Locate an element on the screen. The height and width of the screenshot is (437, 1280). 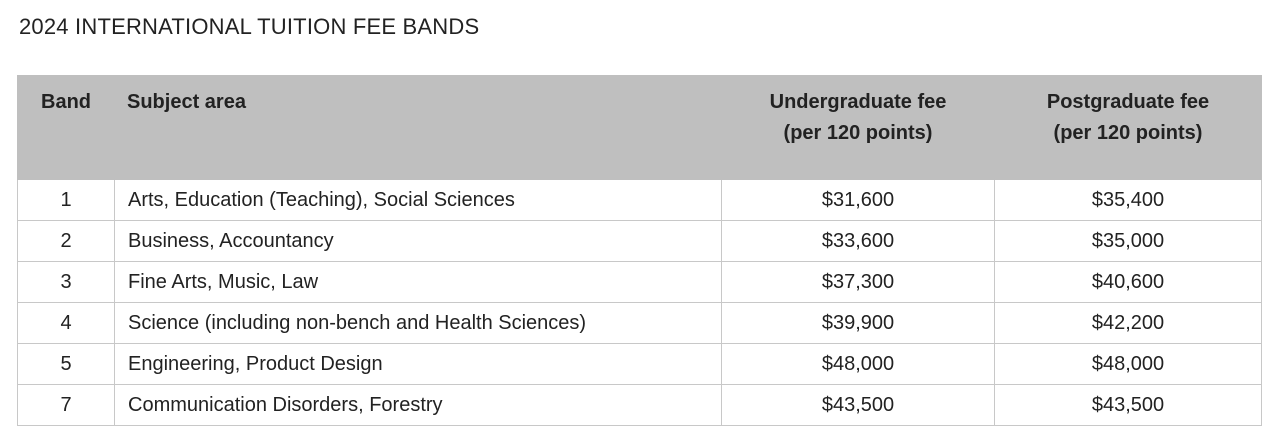
table-cell: 7 is located at coordinates (66, 405).